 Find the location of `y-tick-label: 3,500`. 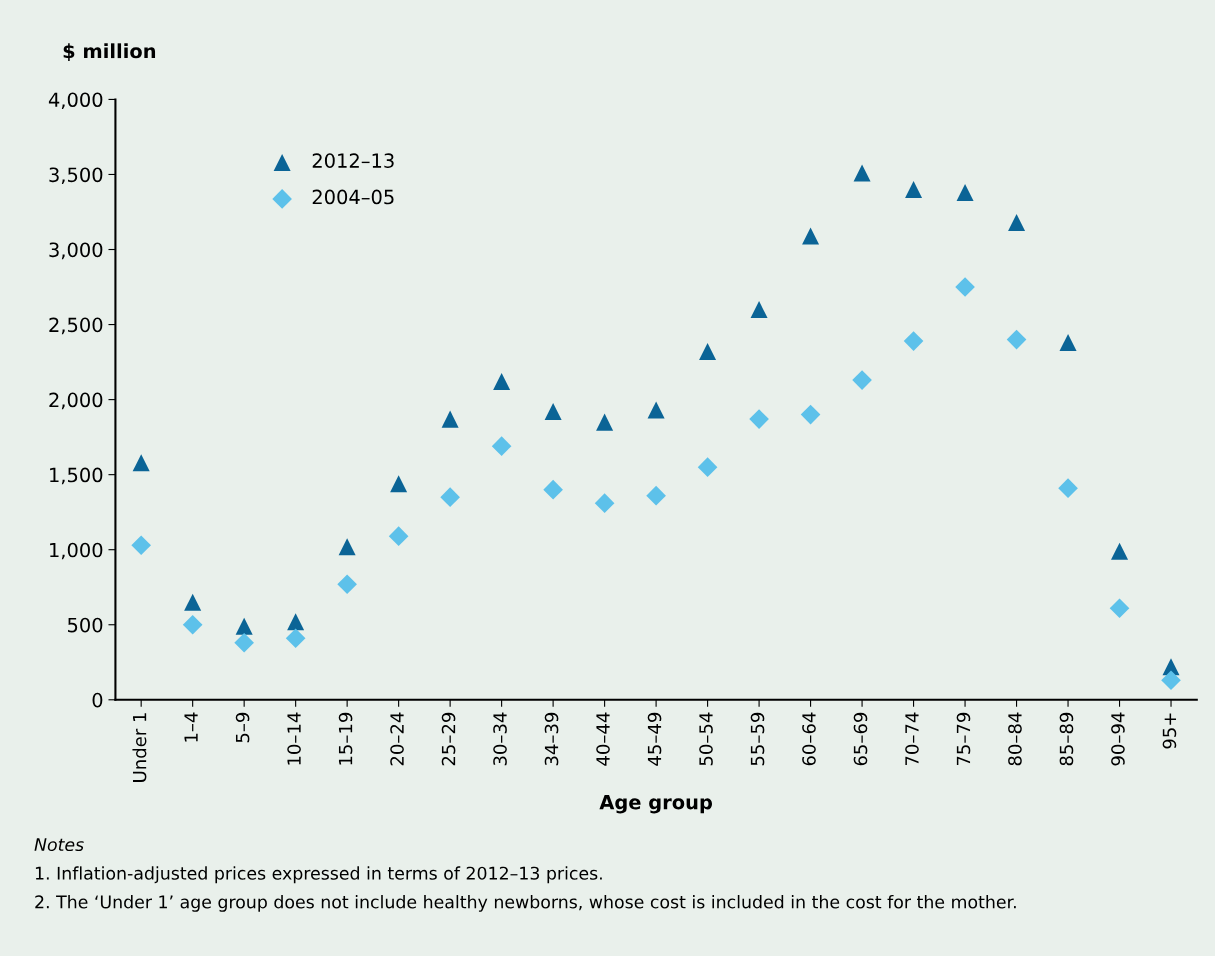

y-tick-label: 3,500 is located at coordinates (76, 176).